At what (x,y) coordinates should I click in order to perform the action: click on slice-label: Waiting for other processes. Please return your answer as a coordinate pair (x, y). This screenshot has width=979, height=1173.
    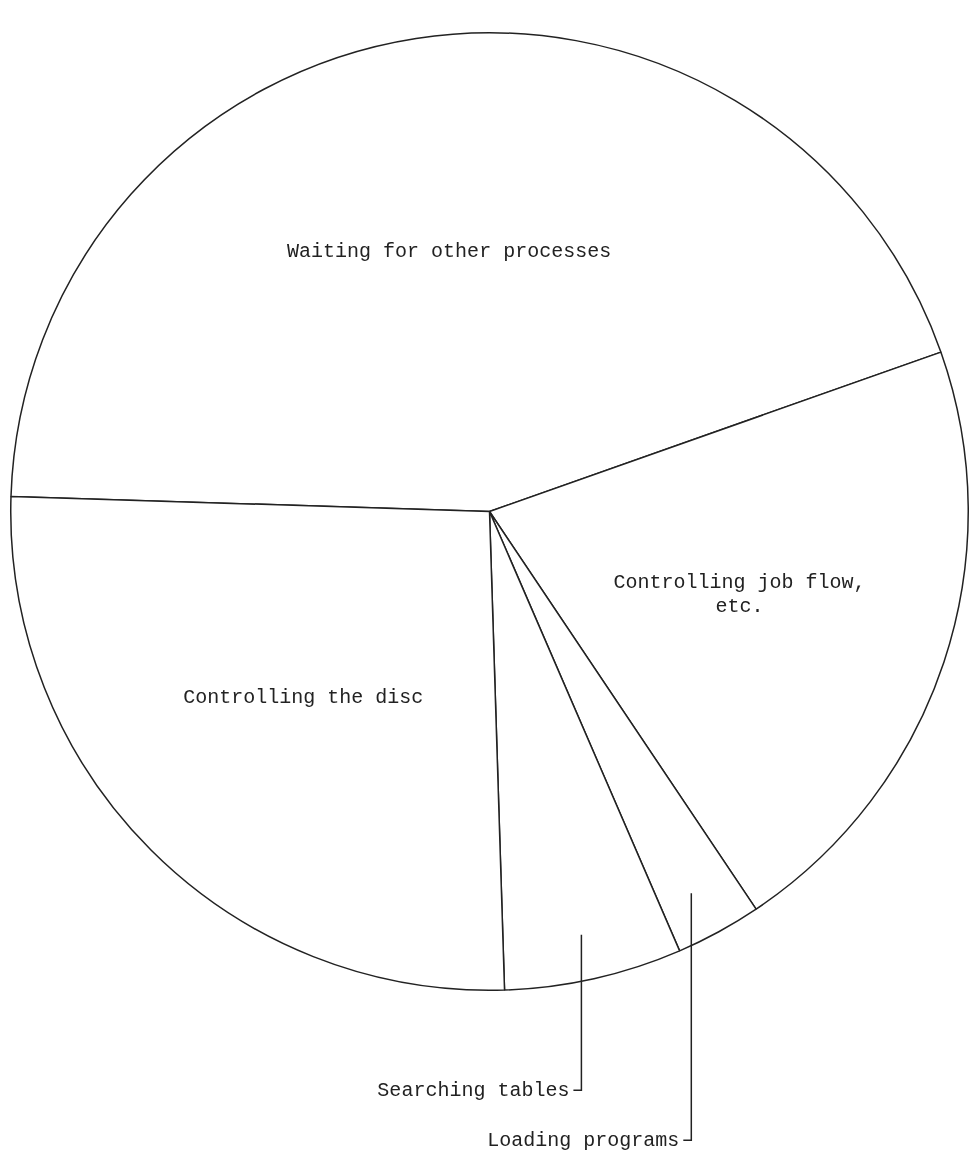
    Looking at the image, I should click on (449, 251).